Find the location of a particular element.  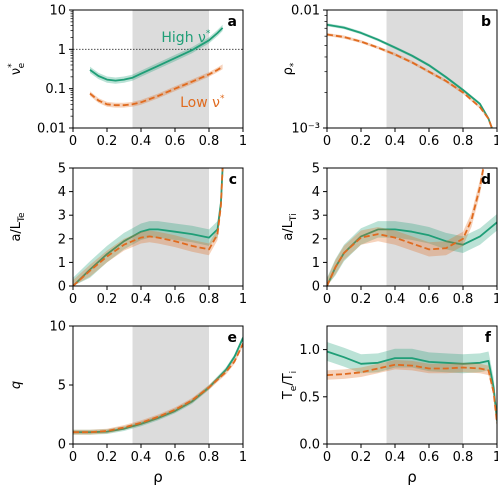

panel-c: 0 0.2 0.4 0.6 0.8 1 0 1 2 3 4 5 a/LTe c is located at coordinates (128, 235).